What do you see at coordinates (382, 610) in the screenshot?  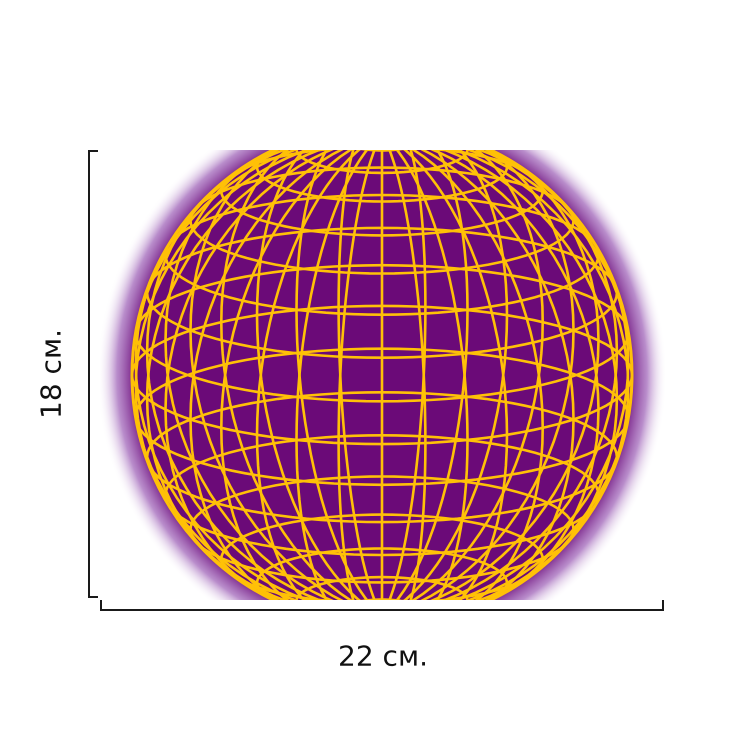 I see `width-dimension-line` at bounding box center [382, 610].